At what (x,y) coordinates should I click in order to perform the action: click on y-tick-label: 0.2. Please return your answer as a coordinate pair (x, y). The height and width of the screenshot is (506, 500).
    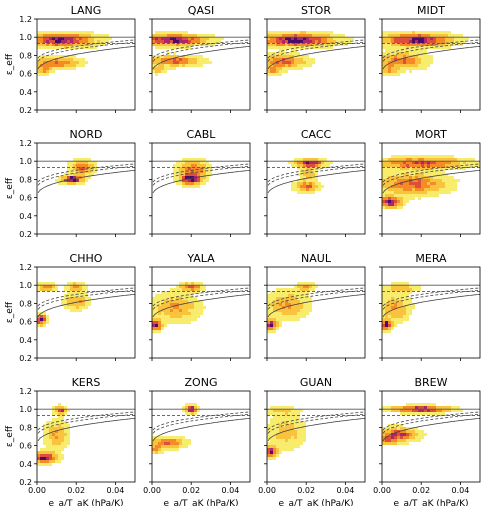
    Looking at the image, I should click on (25, 234).